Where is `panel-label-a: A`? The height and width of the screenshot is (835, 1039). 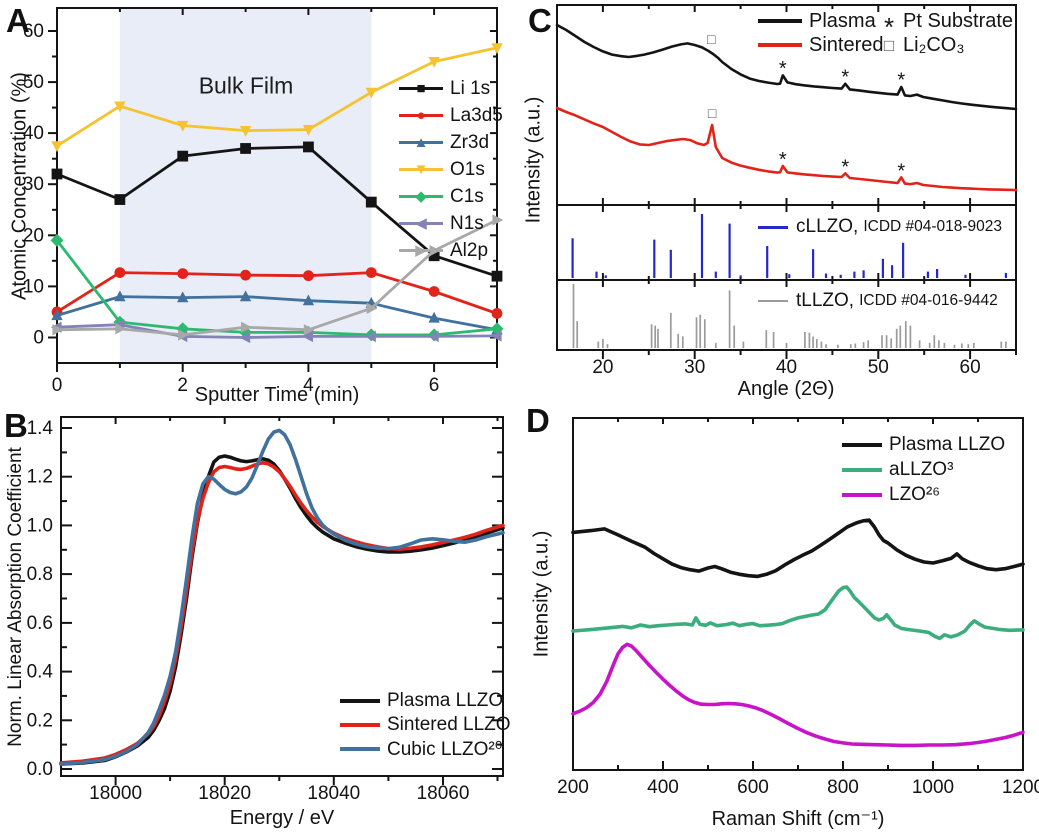 panel-label-a: A is located at coordinates (18, 20).